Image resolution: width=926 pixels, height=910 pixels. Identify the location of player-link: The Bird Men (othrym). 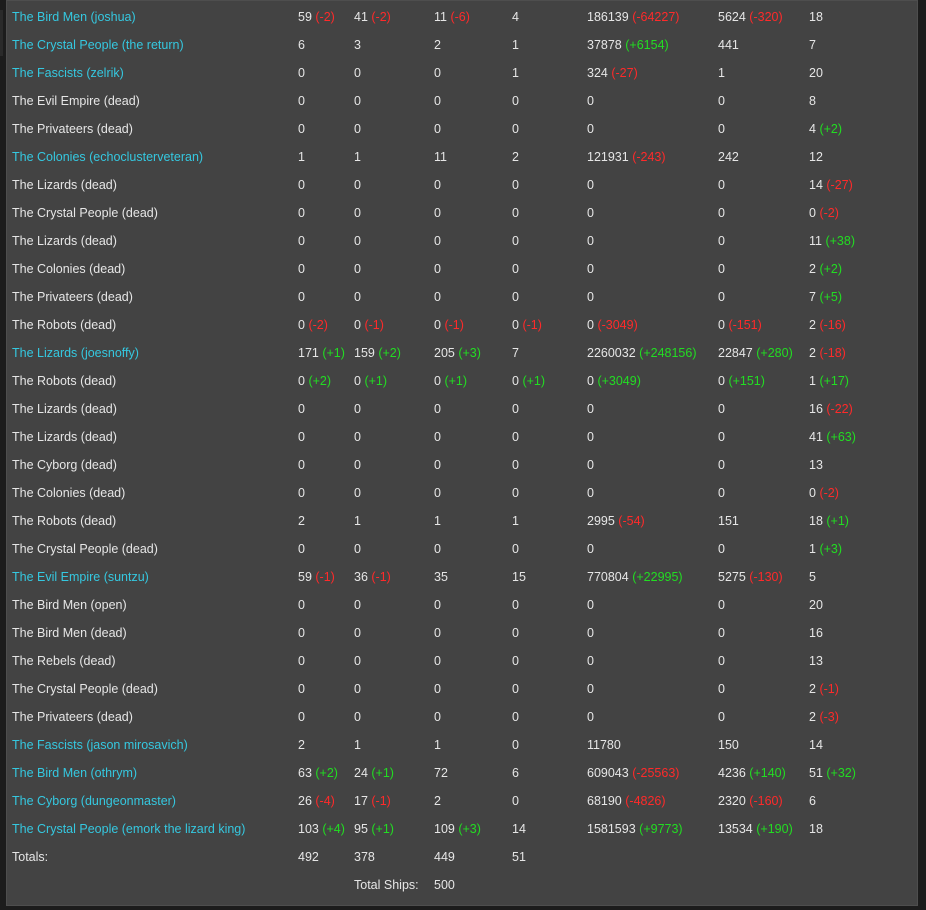
(75, 773).